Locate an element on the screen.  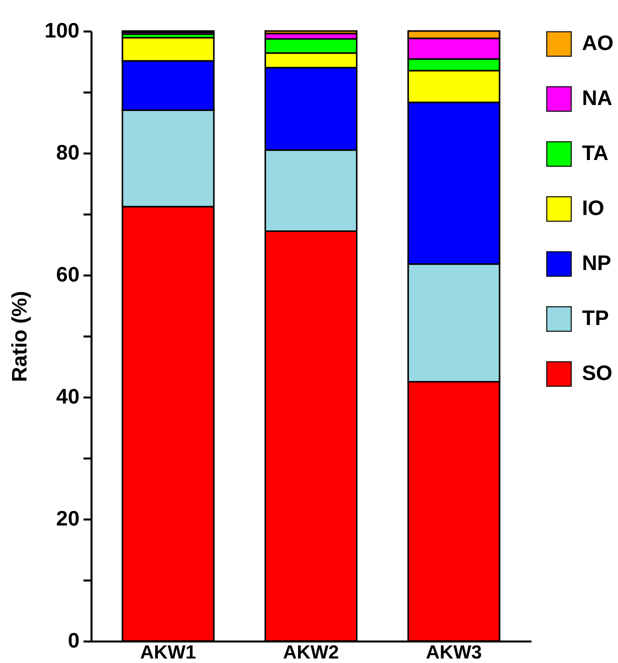
legend-label: NP is located at coordinates (597, 263).